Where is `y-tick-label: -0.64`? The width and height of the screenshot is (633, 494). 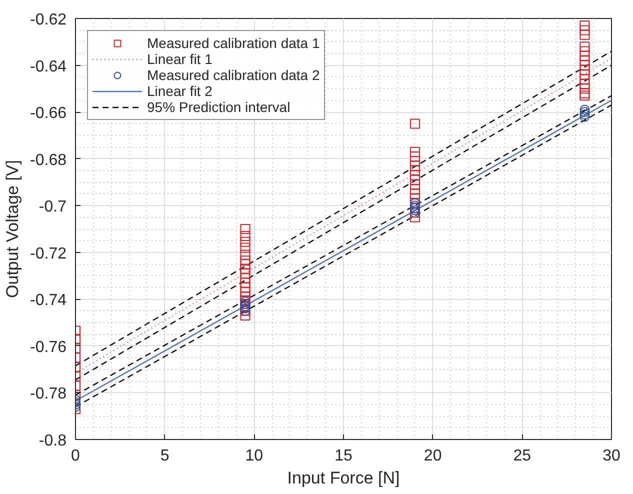 y-tick-label: -0.64 is located at coordinates (48, 67).